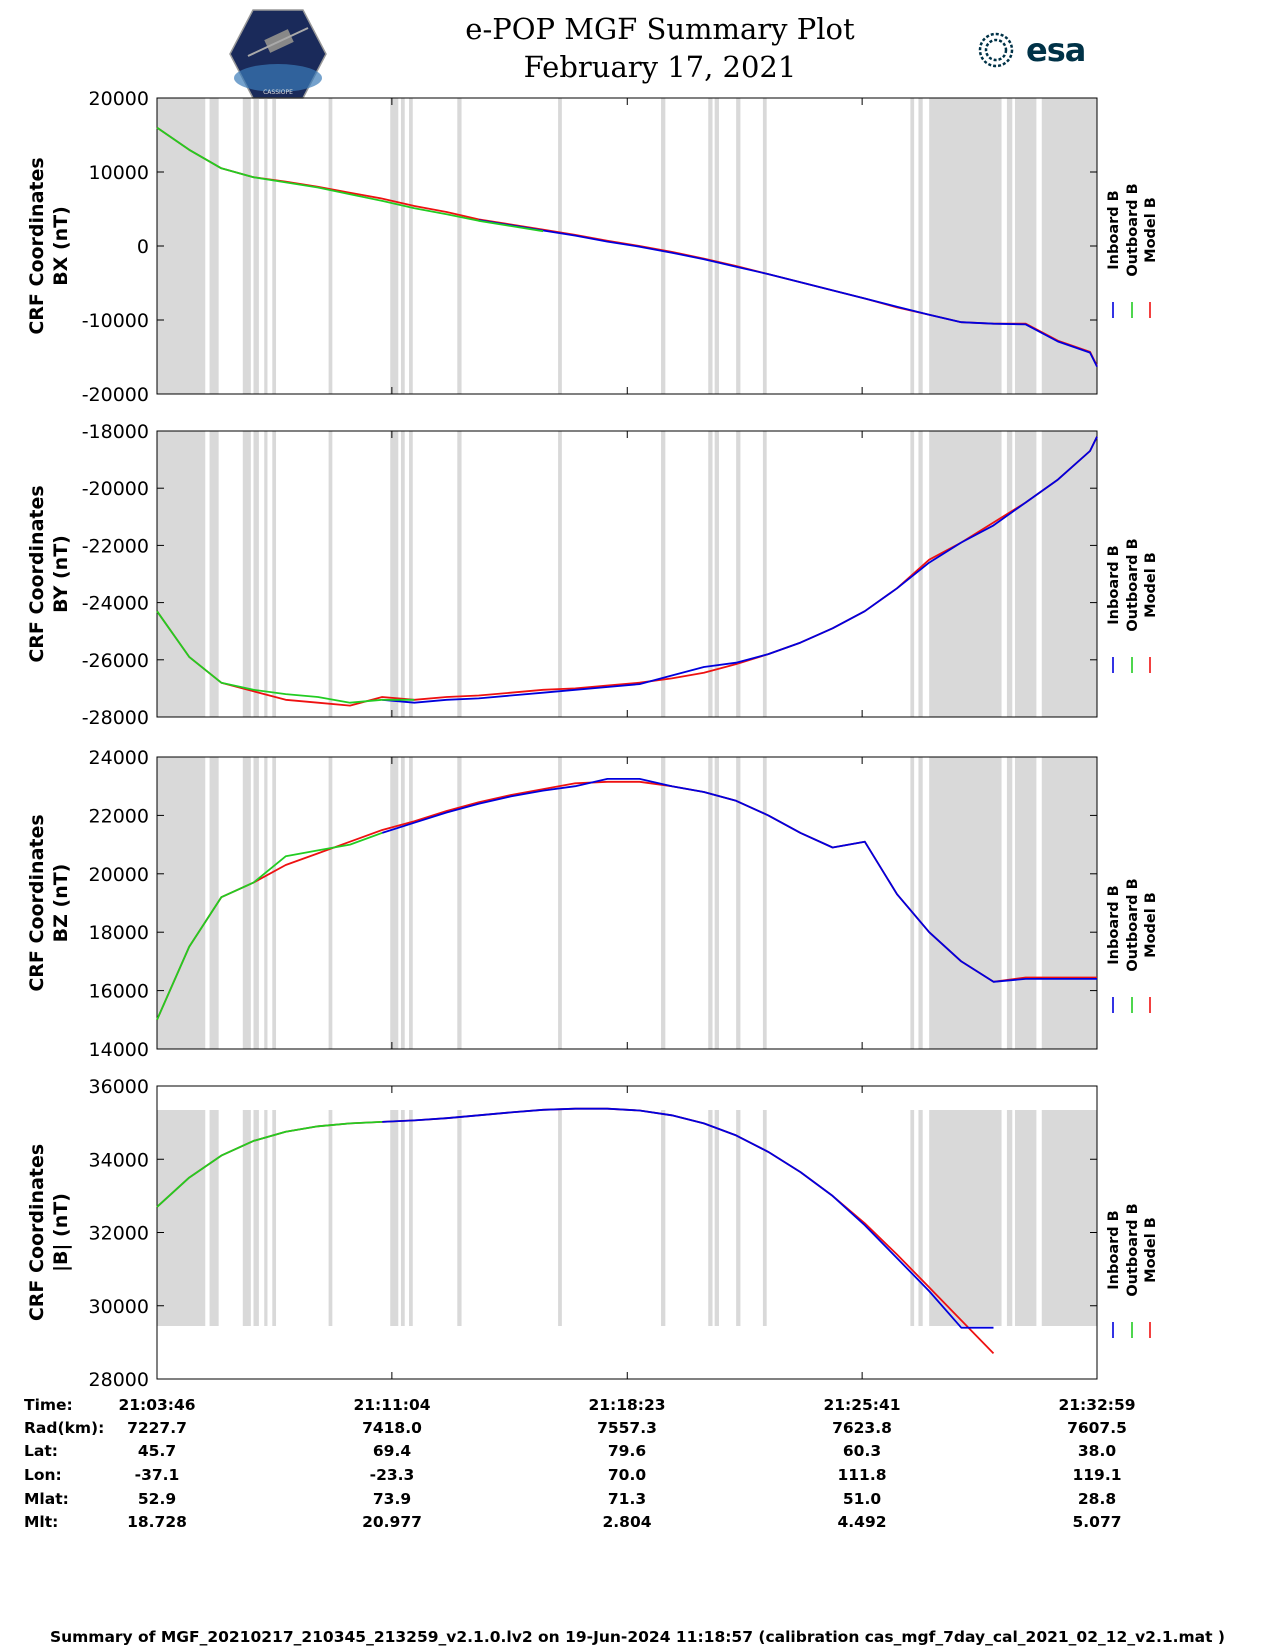  Describe the element at coordinates (1097, 1428) in the screenshot. I see `table-cell: 7607.5` at that location.